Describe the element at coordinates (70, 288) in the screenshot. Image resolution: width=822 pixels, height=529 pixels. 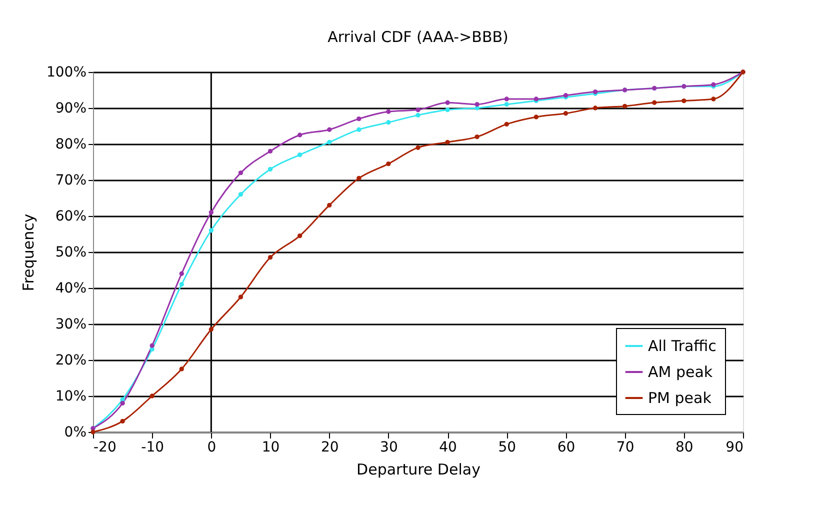
I see `y-tick-label: 40%` at that location.